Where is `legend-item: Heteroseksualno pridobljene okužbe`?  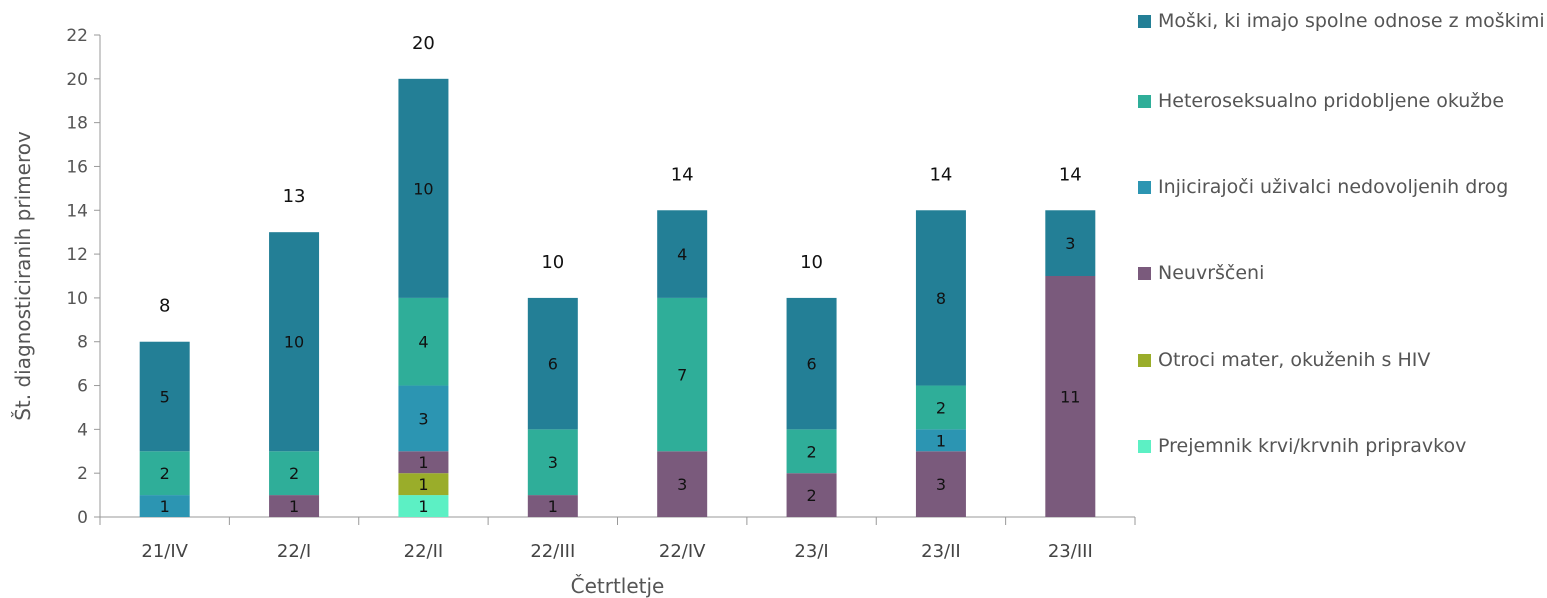
legend-item: Heteroseksualno pridobljene okužbe is located at coordinates (1342, 101).